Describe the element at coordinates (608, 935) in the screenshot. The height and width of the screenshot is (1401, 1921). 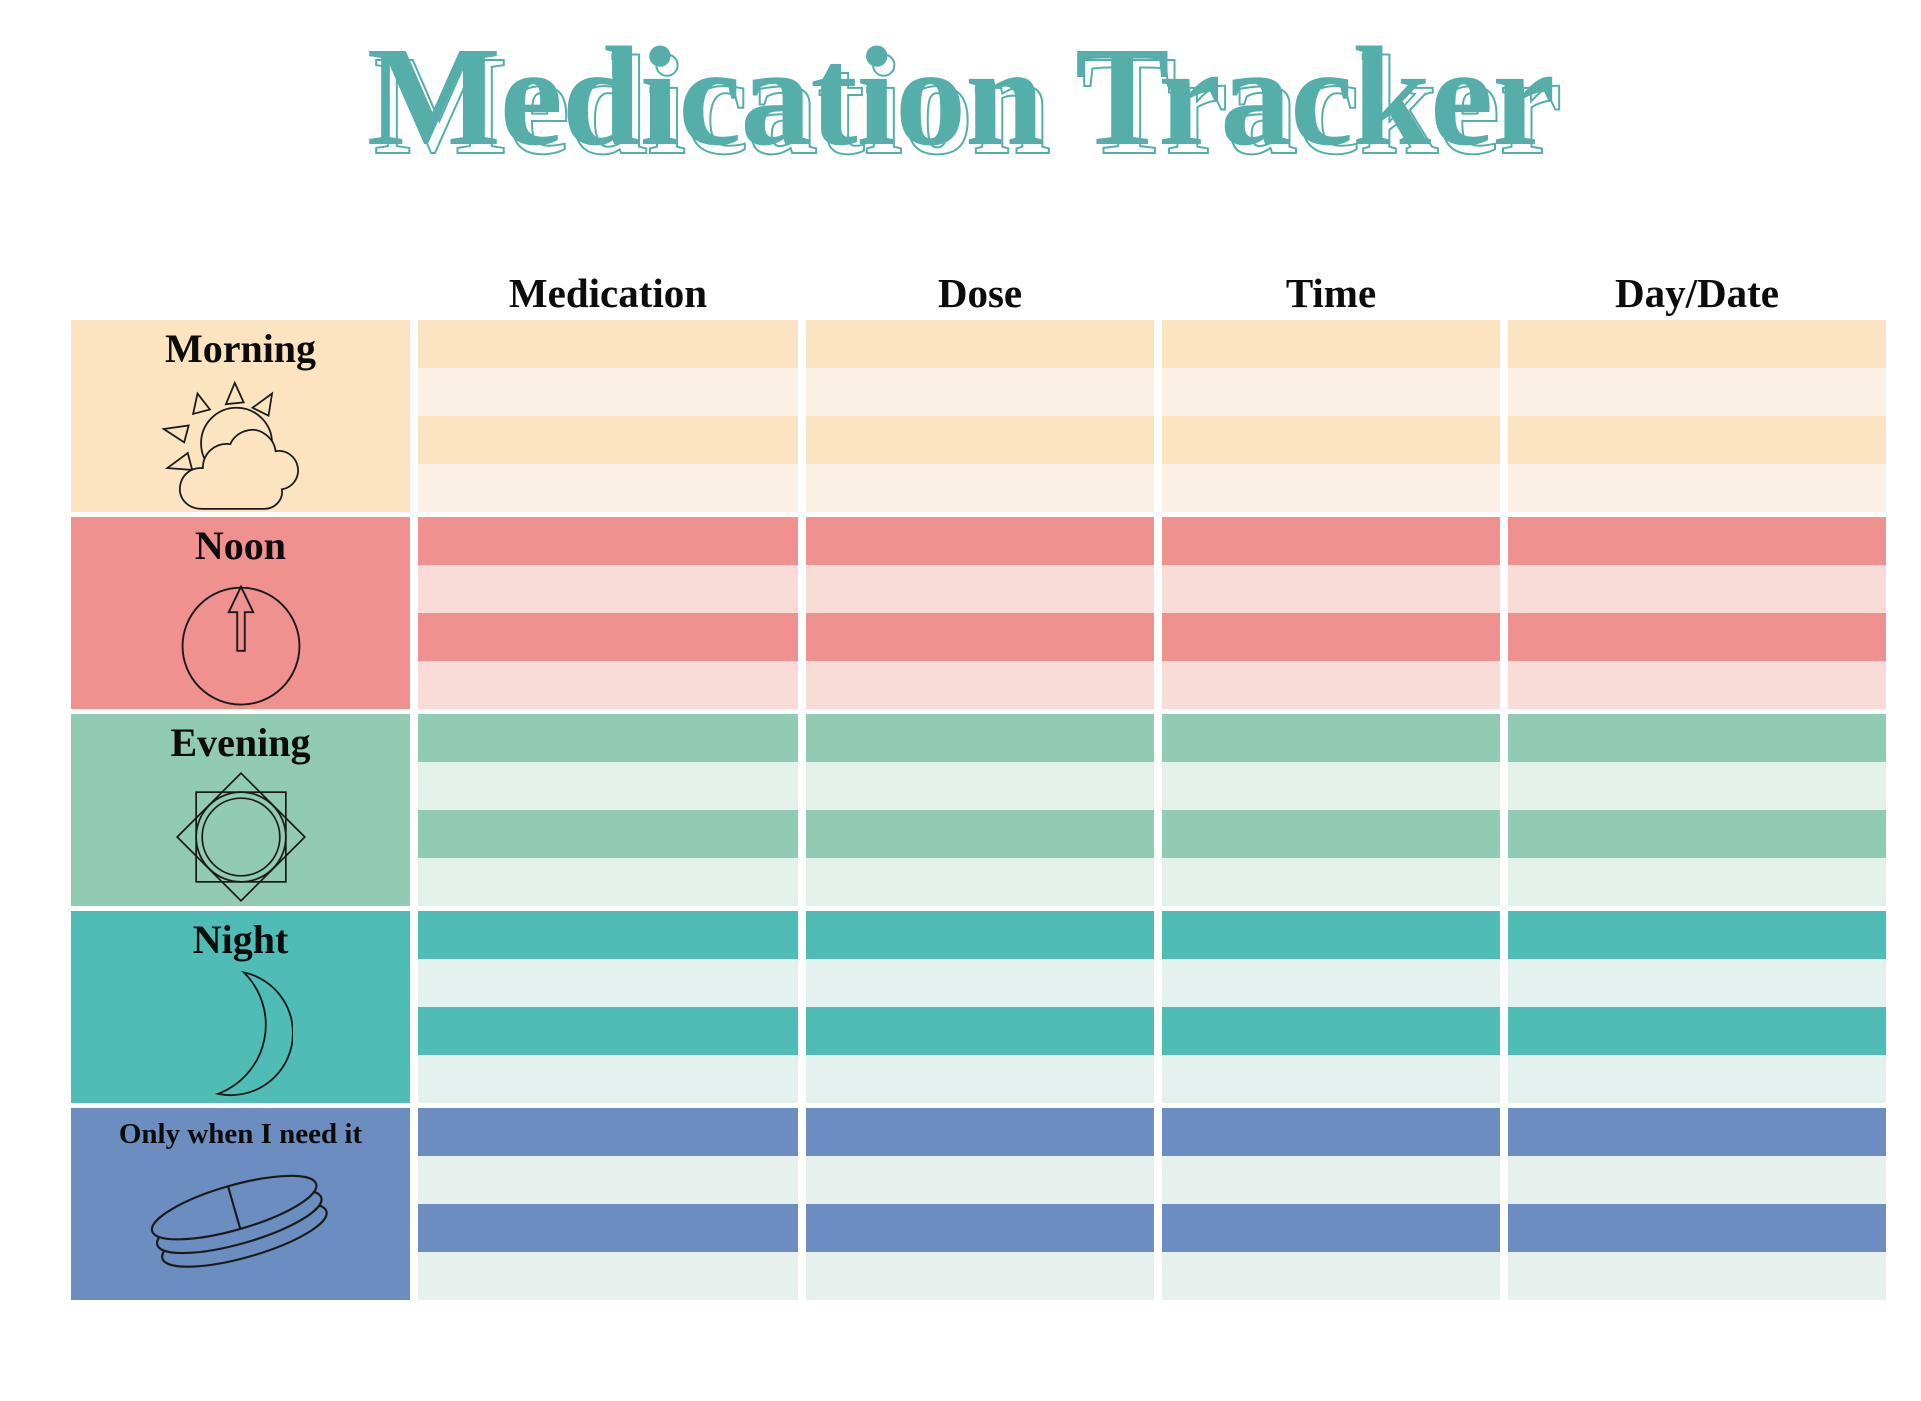
I see `cell-night-row1-medication` at that location.